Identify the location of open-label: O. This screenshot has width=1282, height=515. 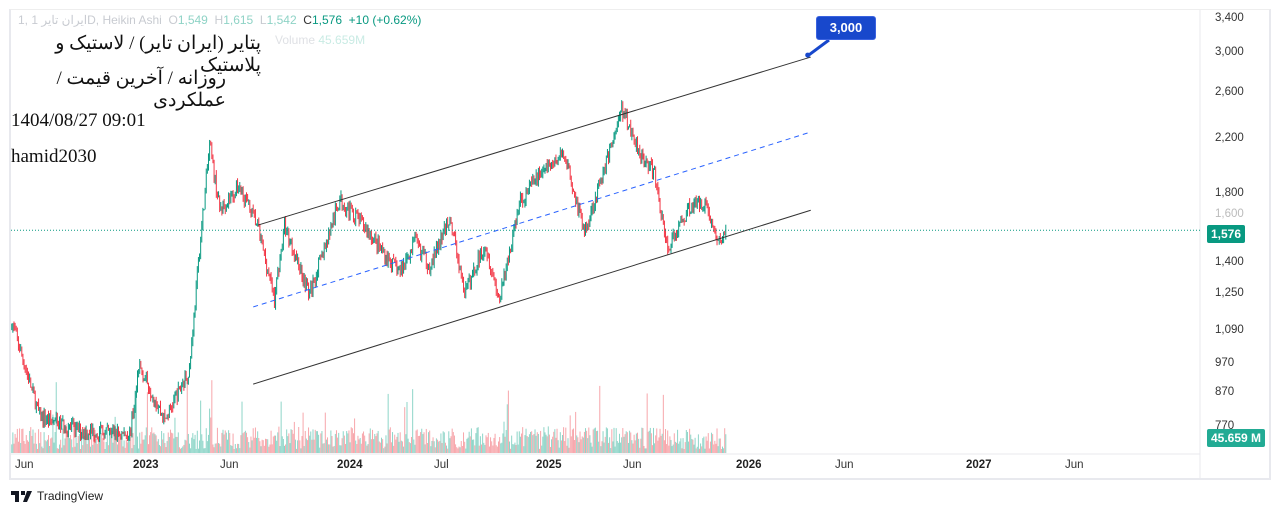
(173, 20).